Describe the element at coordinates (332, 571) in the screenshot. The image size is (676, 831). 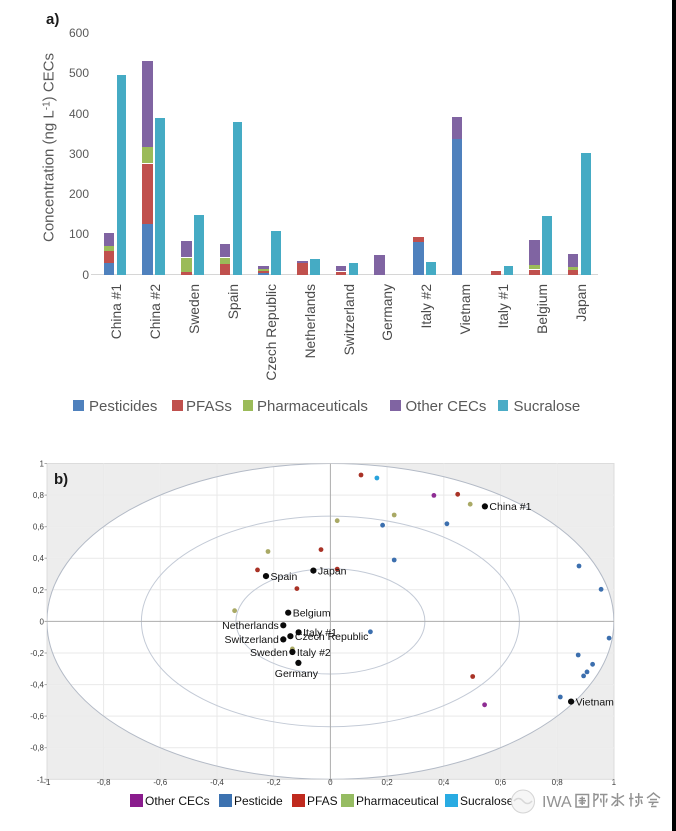
I see `svg-text: Japan` at that location.